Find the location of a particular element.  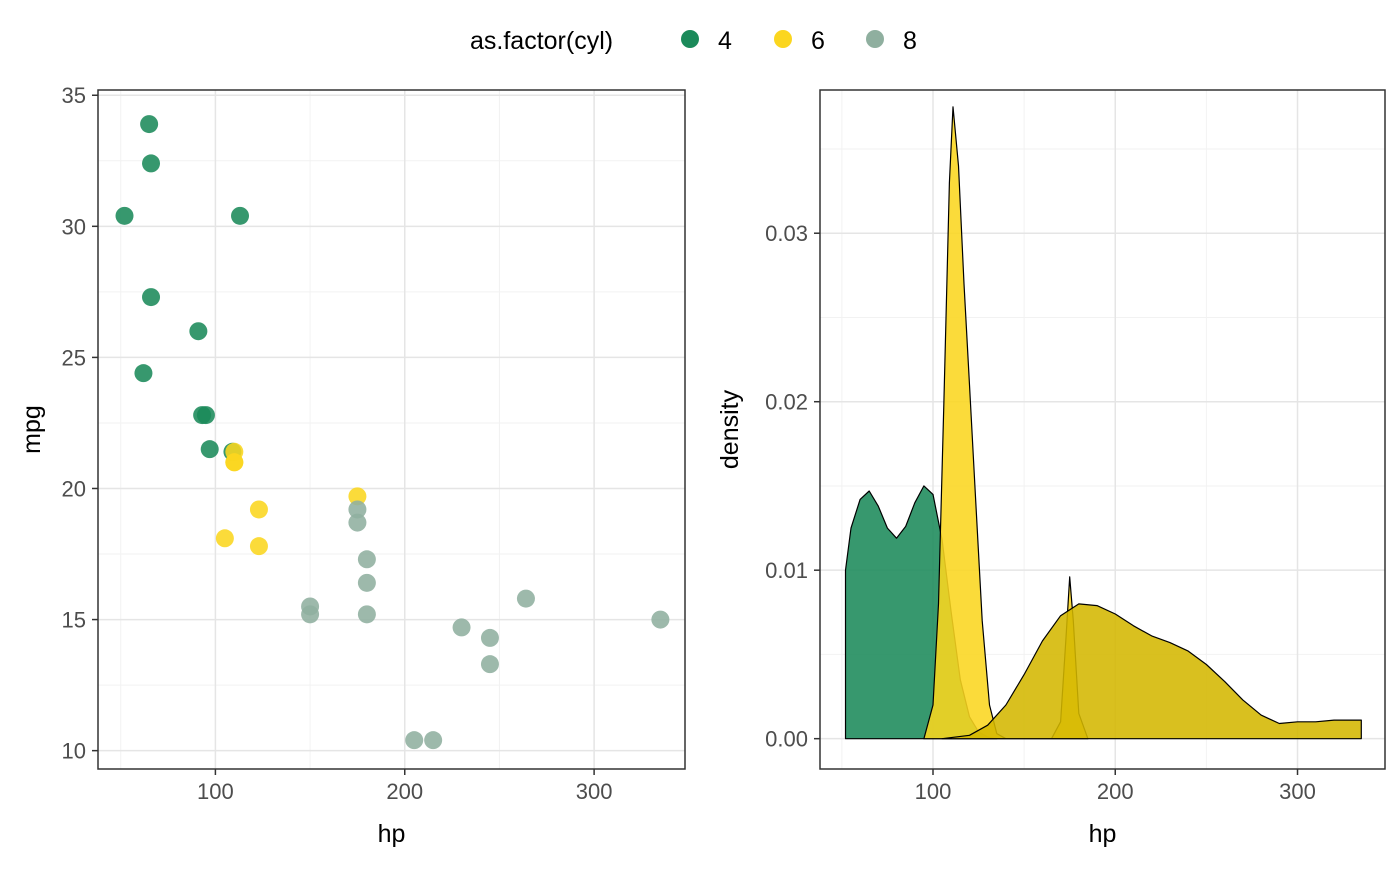

scatter-x-axis-title: hp is located at coordinates (392, 834).